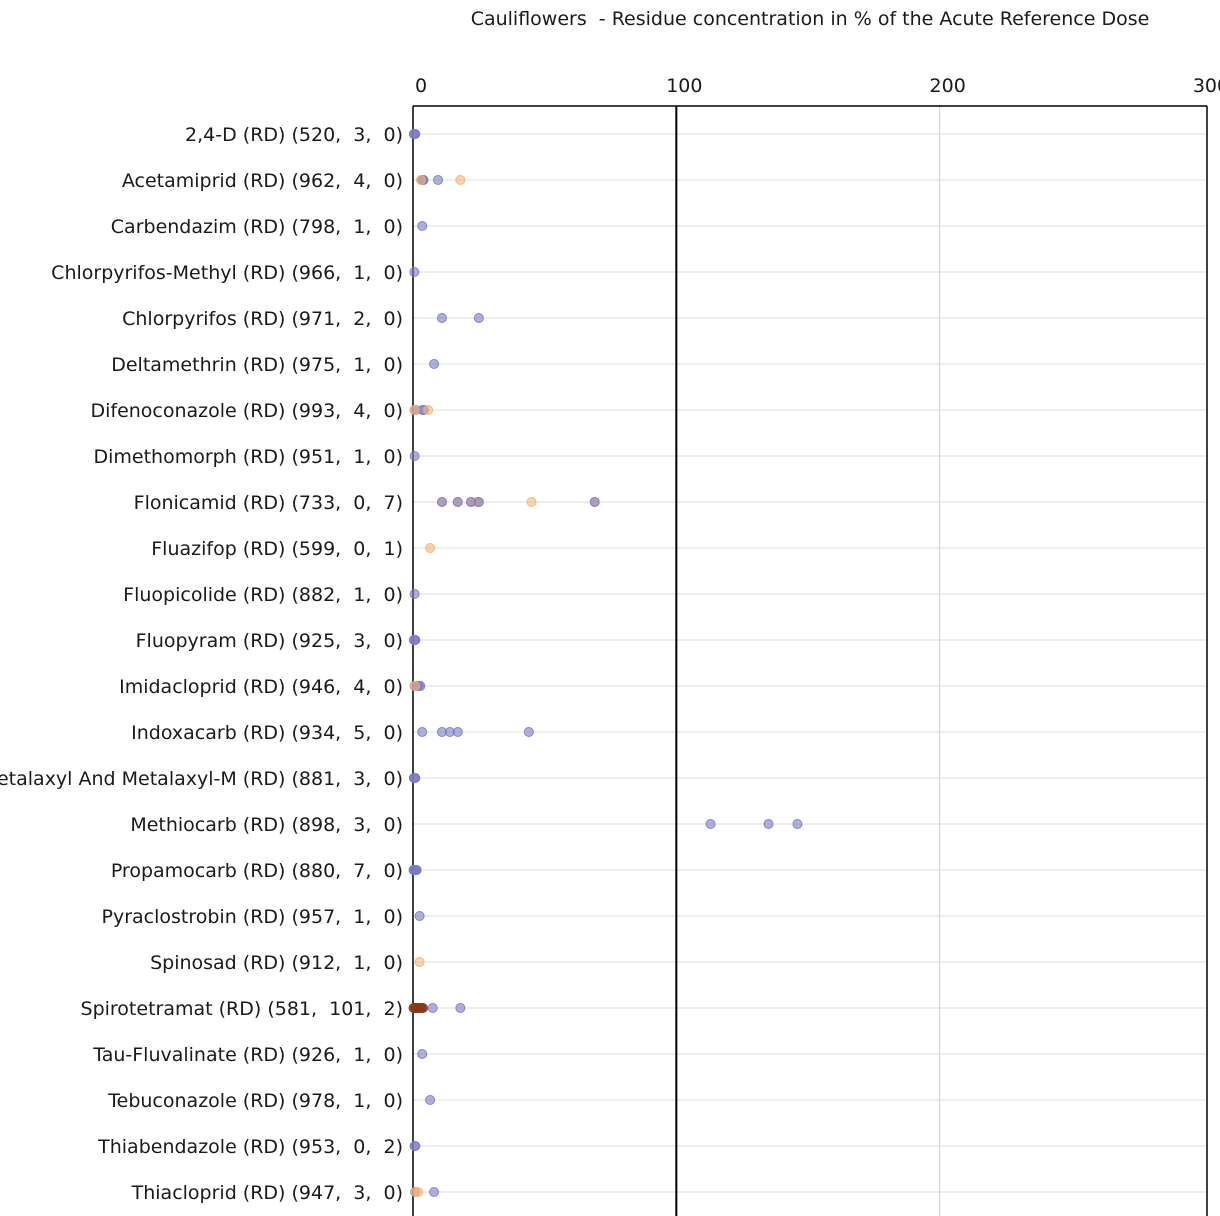 The width and height of the screenshot is (1220, 1216). What do you see at coordinates (267, 733) in the screenshot?
I see `category-label: Indoxacarb (RD) (934, 5, 0)` at bounding box center [267, 733].